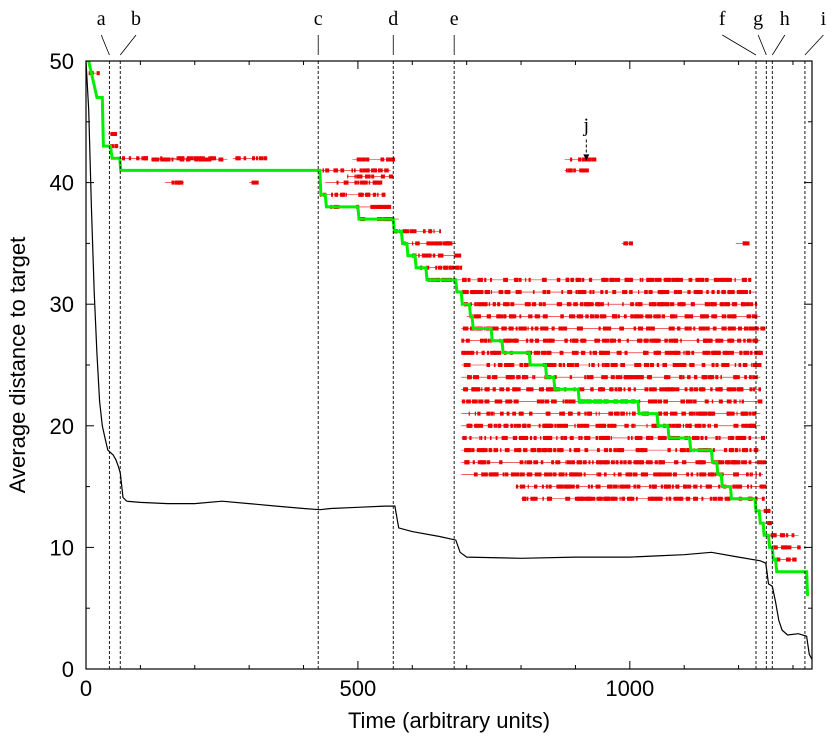 This screenshot has width=831, height=740. What do you see at coordinates (738, 338) in the screenshot?
I see `event-marker-f: f` at bounding box center [738, 338].